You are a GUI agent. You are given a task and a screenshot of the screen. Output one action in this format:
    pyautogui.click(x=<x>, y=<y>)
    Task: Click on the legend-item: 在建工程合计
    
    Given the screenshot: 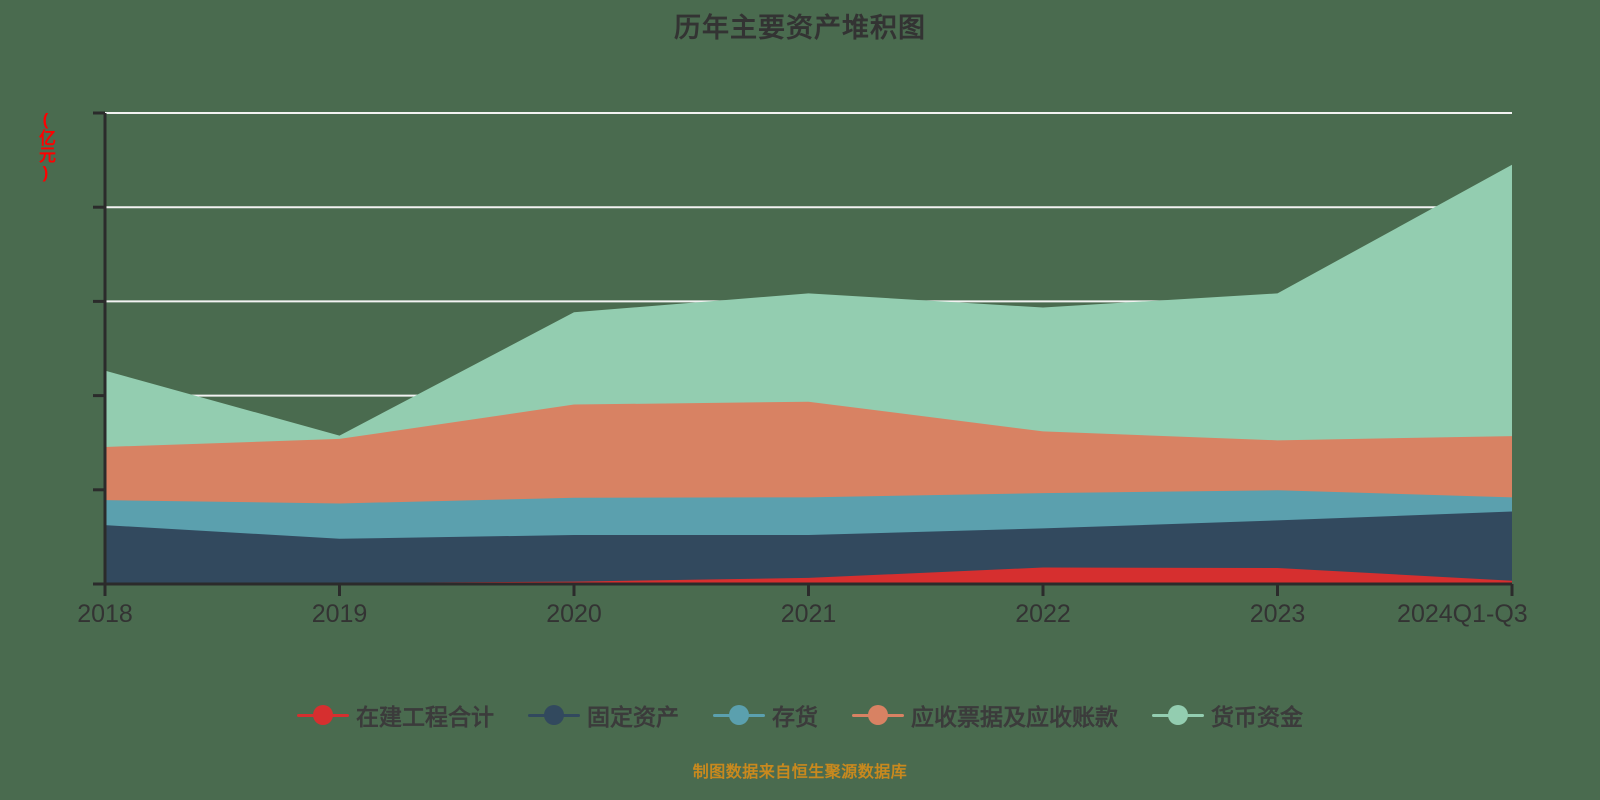 What is the action you would take?
    pyautogui.click(x=395, y=715)
    